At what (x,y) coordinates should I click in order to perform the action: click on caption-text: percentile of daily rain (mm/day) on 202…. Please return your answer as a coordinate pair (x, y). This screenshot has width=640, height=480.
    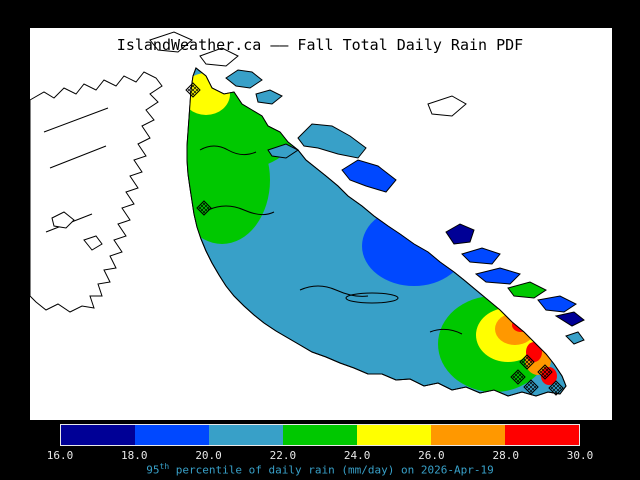
    Looking at the image, I should click on (331, 470).